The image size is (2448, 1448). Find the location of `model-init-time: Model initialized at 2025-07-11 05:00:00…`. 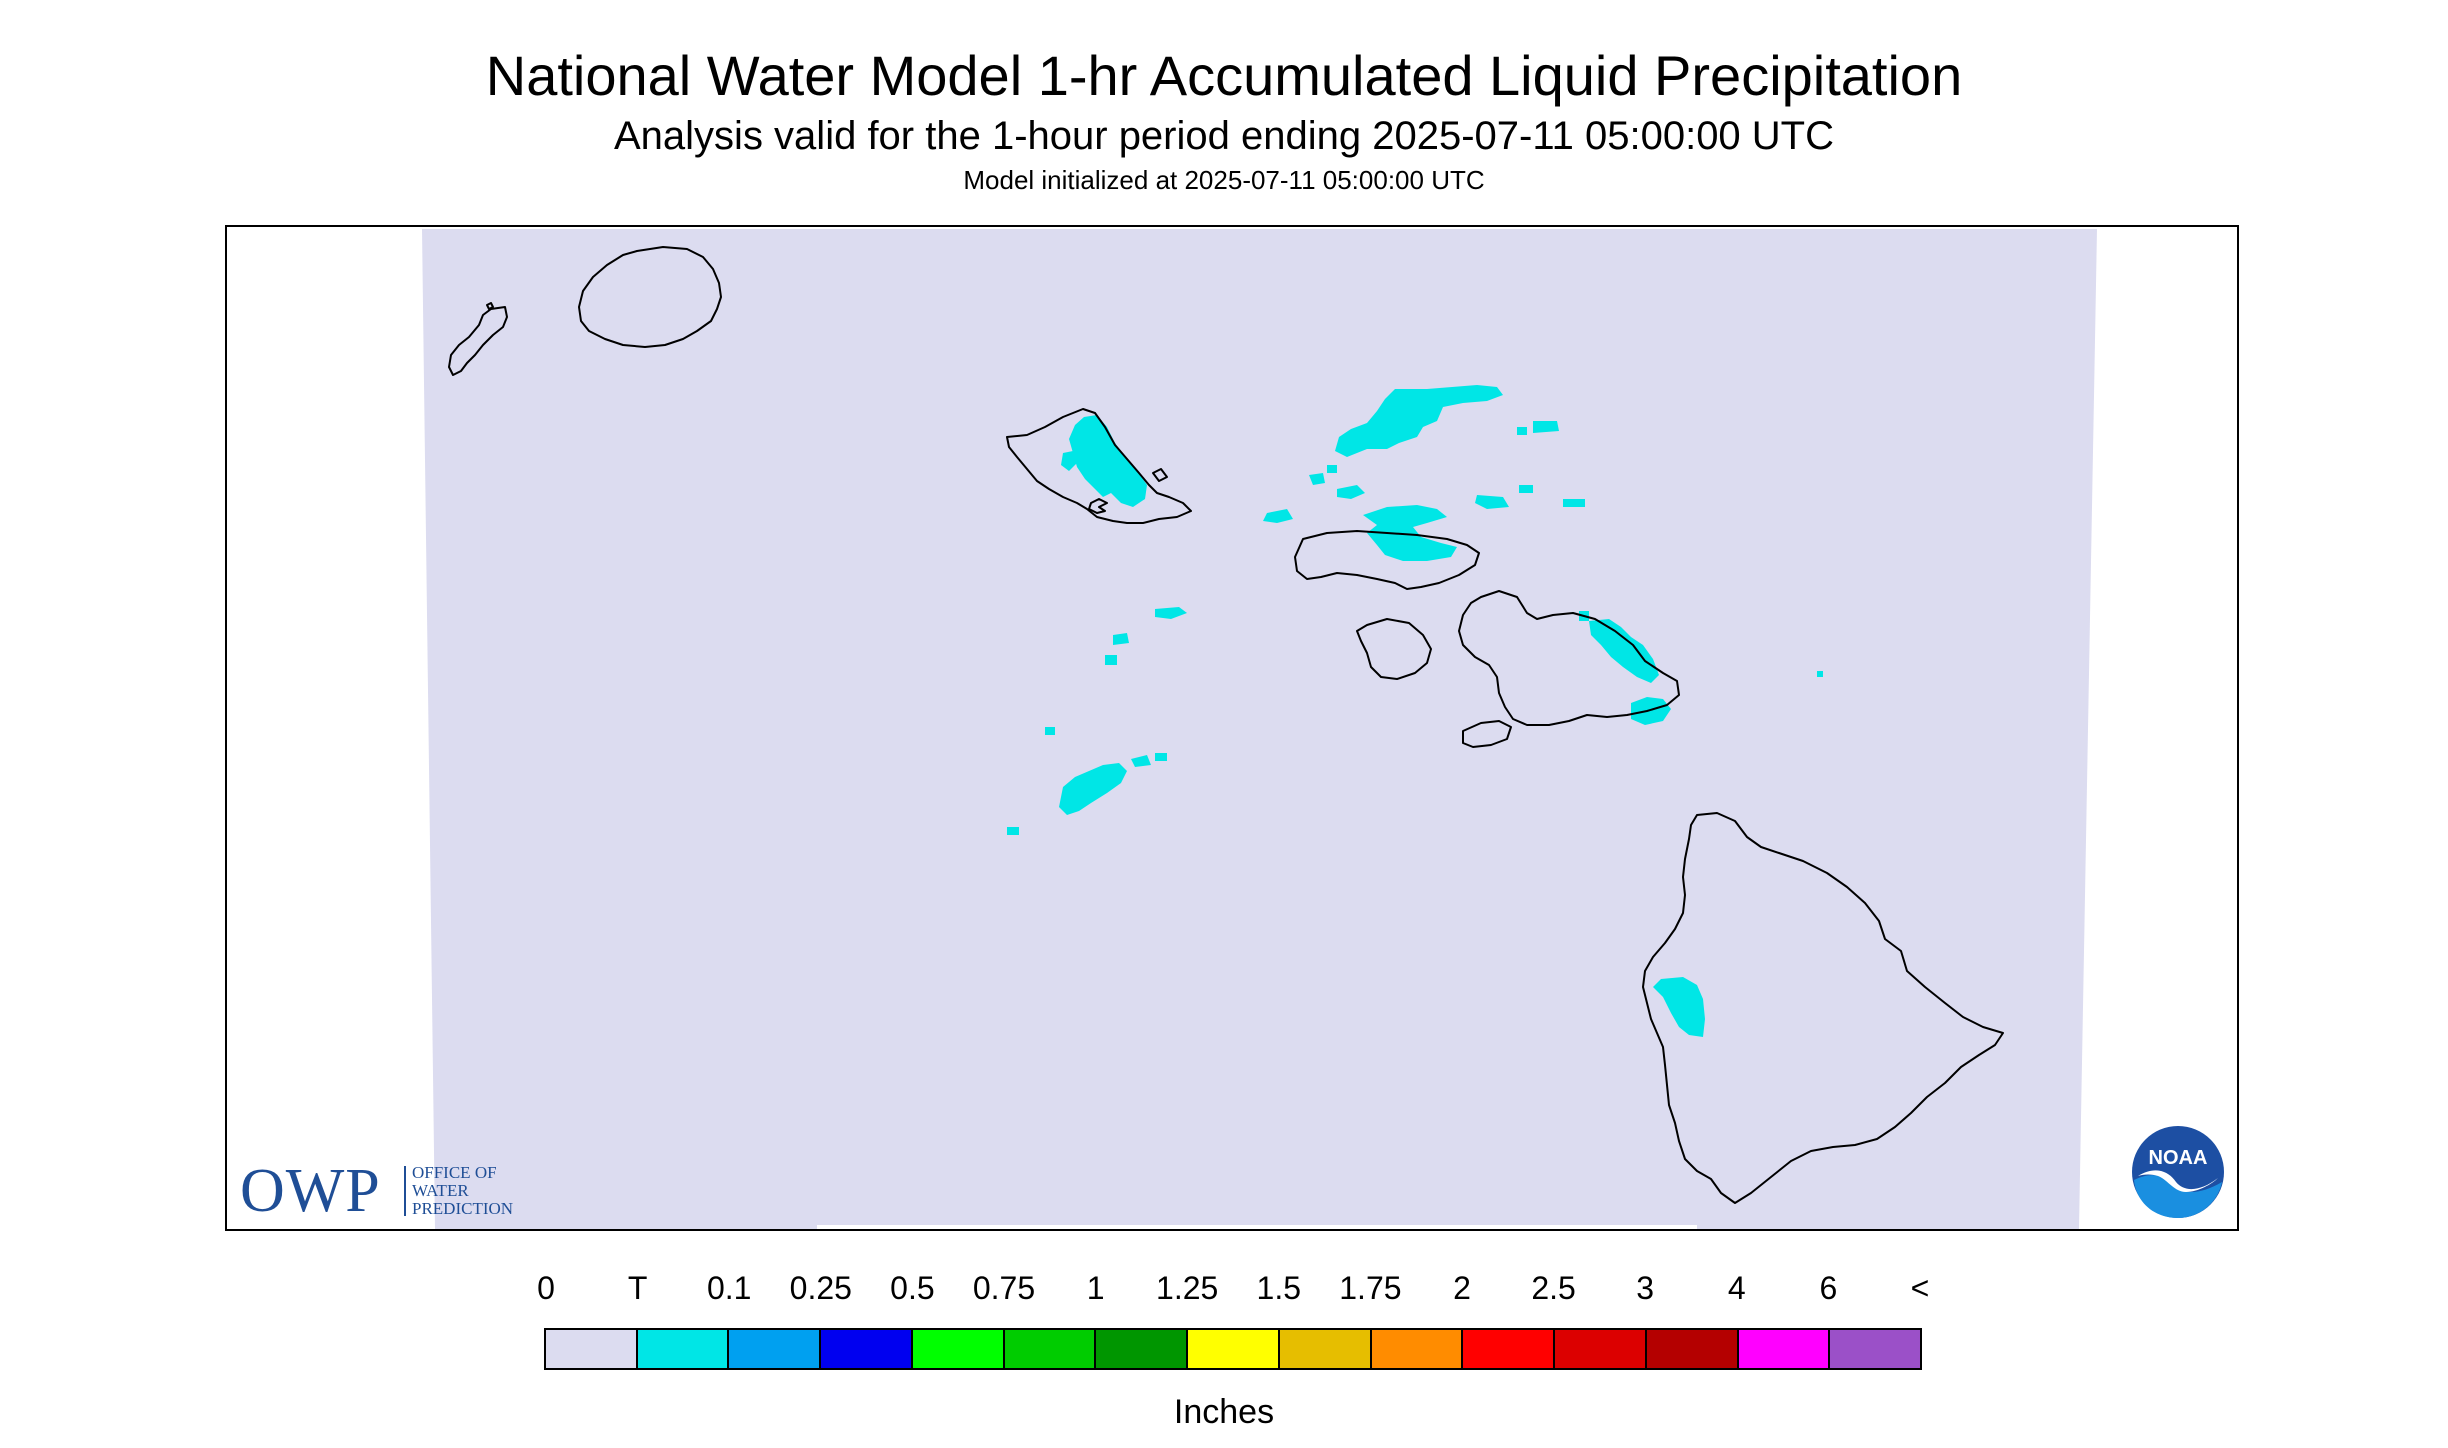

model-init-time: Model initialized at 2025-07-11 05:00:00… is located at coordinates (1224, 180).